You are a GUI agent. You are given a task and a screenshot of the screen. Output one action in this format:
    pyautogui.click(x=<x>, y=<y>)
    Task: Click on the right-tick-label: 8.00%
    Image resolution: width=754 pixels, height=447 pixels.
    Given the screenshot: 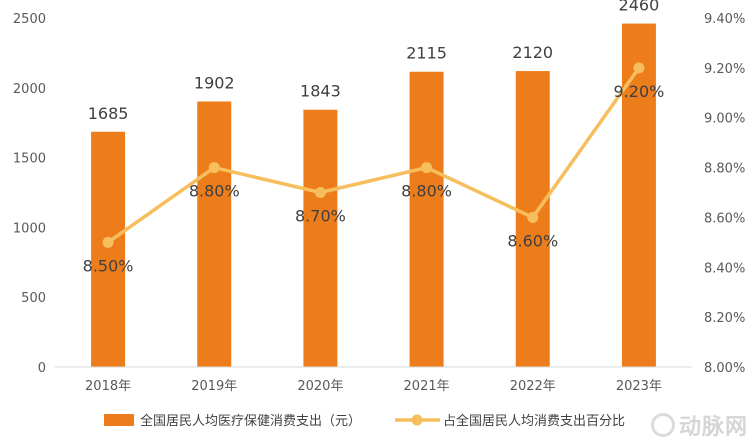 What is the action you would take?
    pyautogui.click(x=724, y=368)
    